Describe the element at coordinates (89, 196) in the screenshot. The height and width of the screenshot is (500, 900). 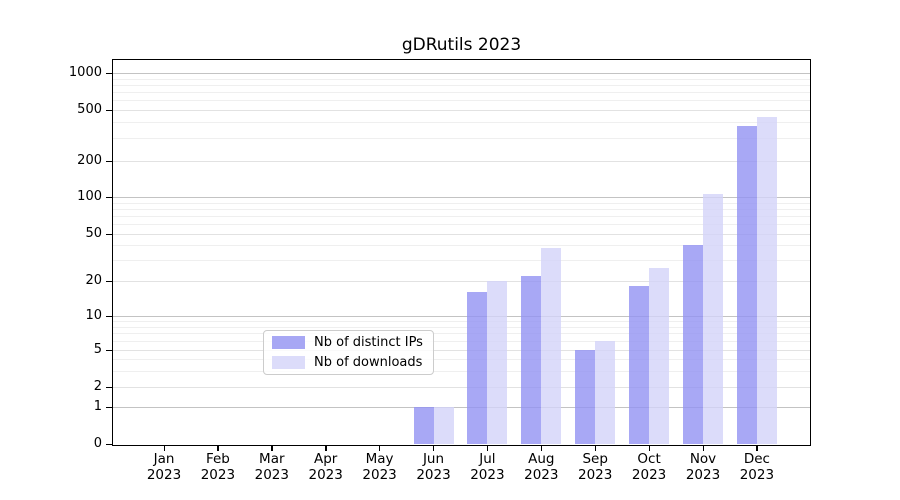
I see `y-tick-label: 100` at that location.